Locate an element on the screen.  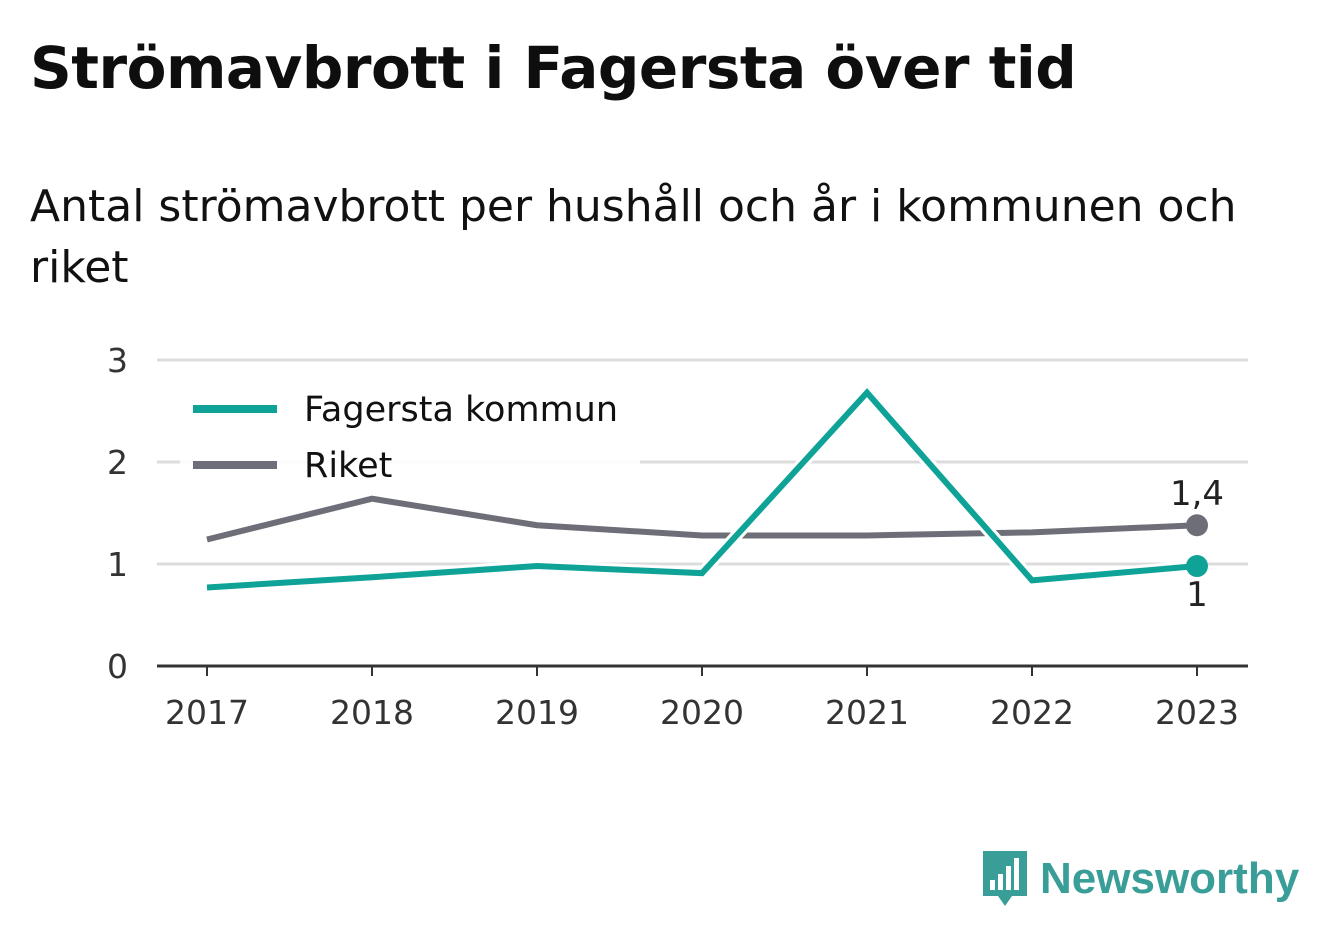
y-tick-label: 1 is located at coordinates (117, 564).